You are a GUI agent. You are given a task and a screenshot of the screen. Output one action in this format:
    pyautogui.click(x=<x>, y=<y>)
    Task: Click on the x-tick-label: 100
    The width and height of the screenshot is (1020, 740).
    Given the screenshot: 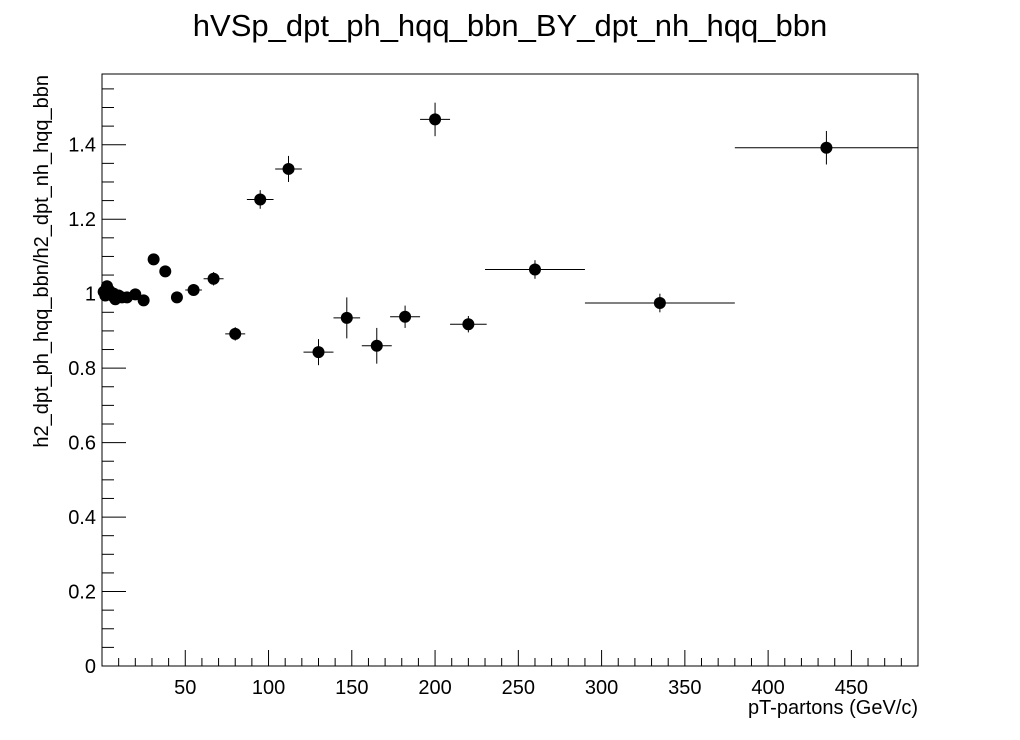 What is the action you would take?
    pyautogui.click(x=268, y=688)
    